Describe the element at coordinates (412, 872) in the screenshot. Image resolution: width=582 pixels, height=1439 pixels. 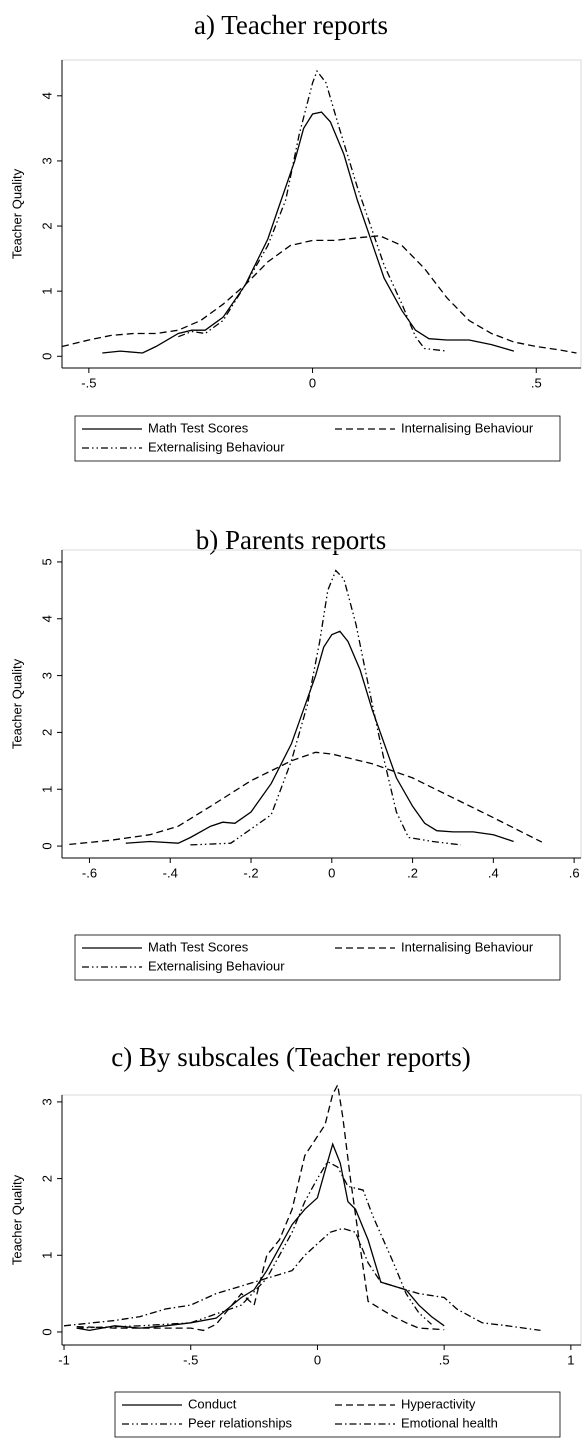
I see `x-tick-label: .2` at that location.